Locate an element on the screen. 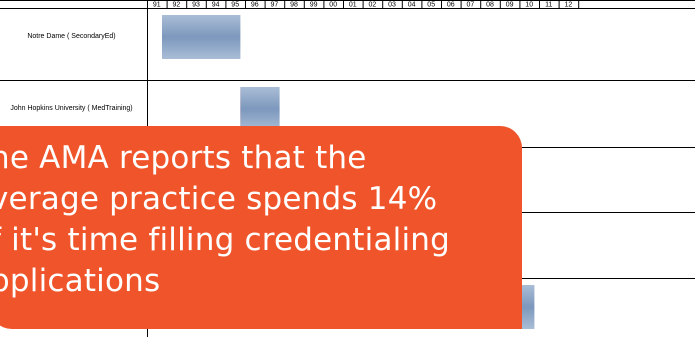  row-label: John Hopkins University ( MedTraining) is located at coordinates (71, 108).